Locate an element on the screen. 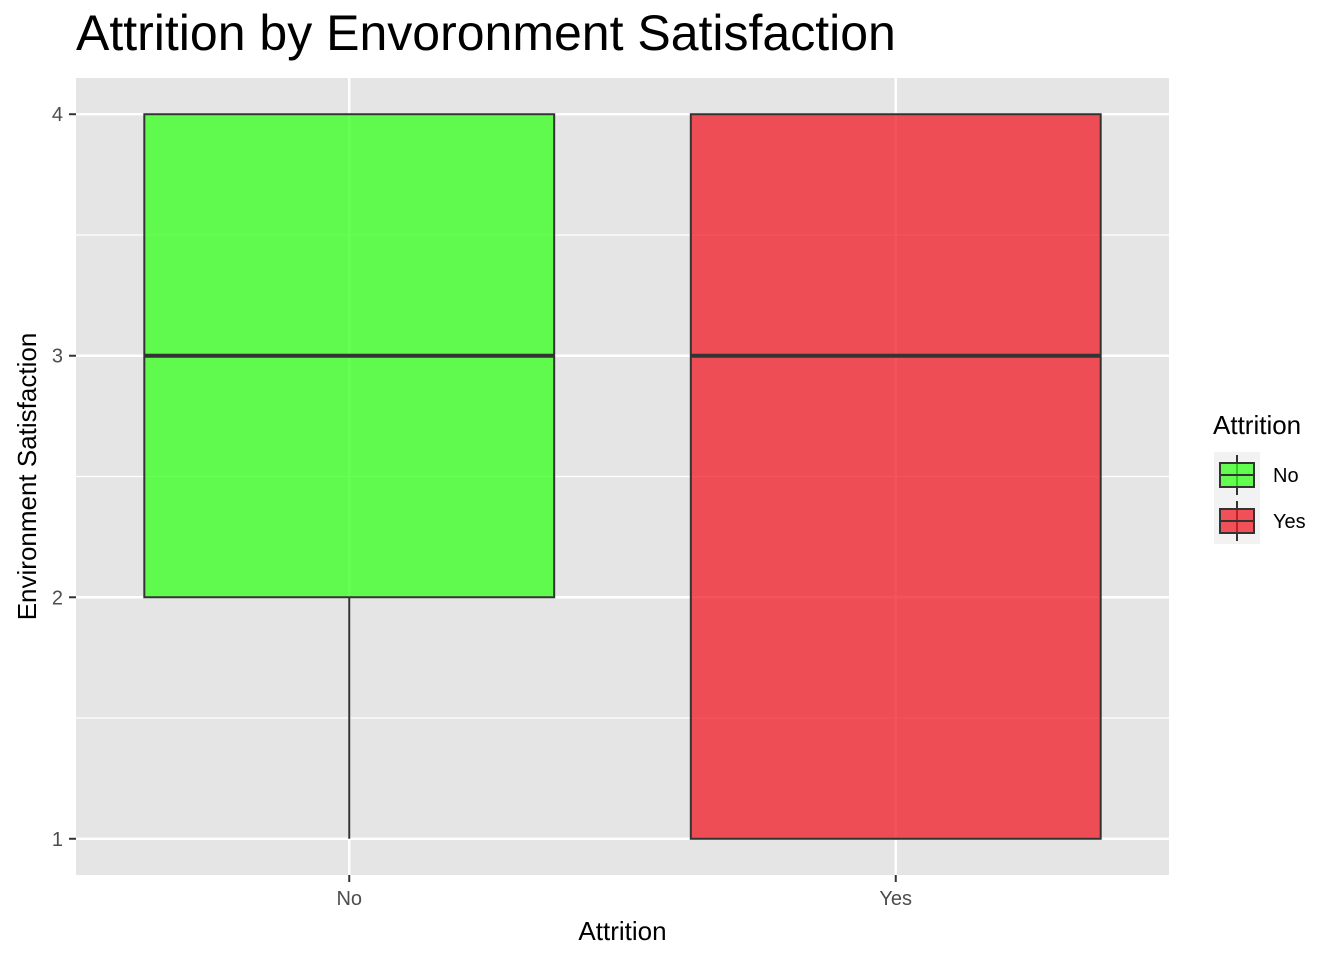 The height and width of the screenshot is (960, 1344). legend-title: Attrition is located at coordinates (1257, 425).